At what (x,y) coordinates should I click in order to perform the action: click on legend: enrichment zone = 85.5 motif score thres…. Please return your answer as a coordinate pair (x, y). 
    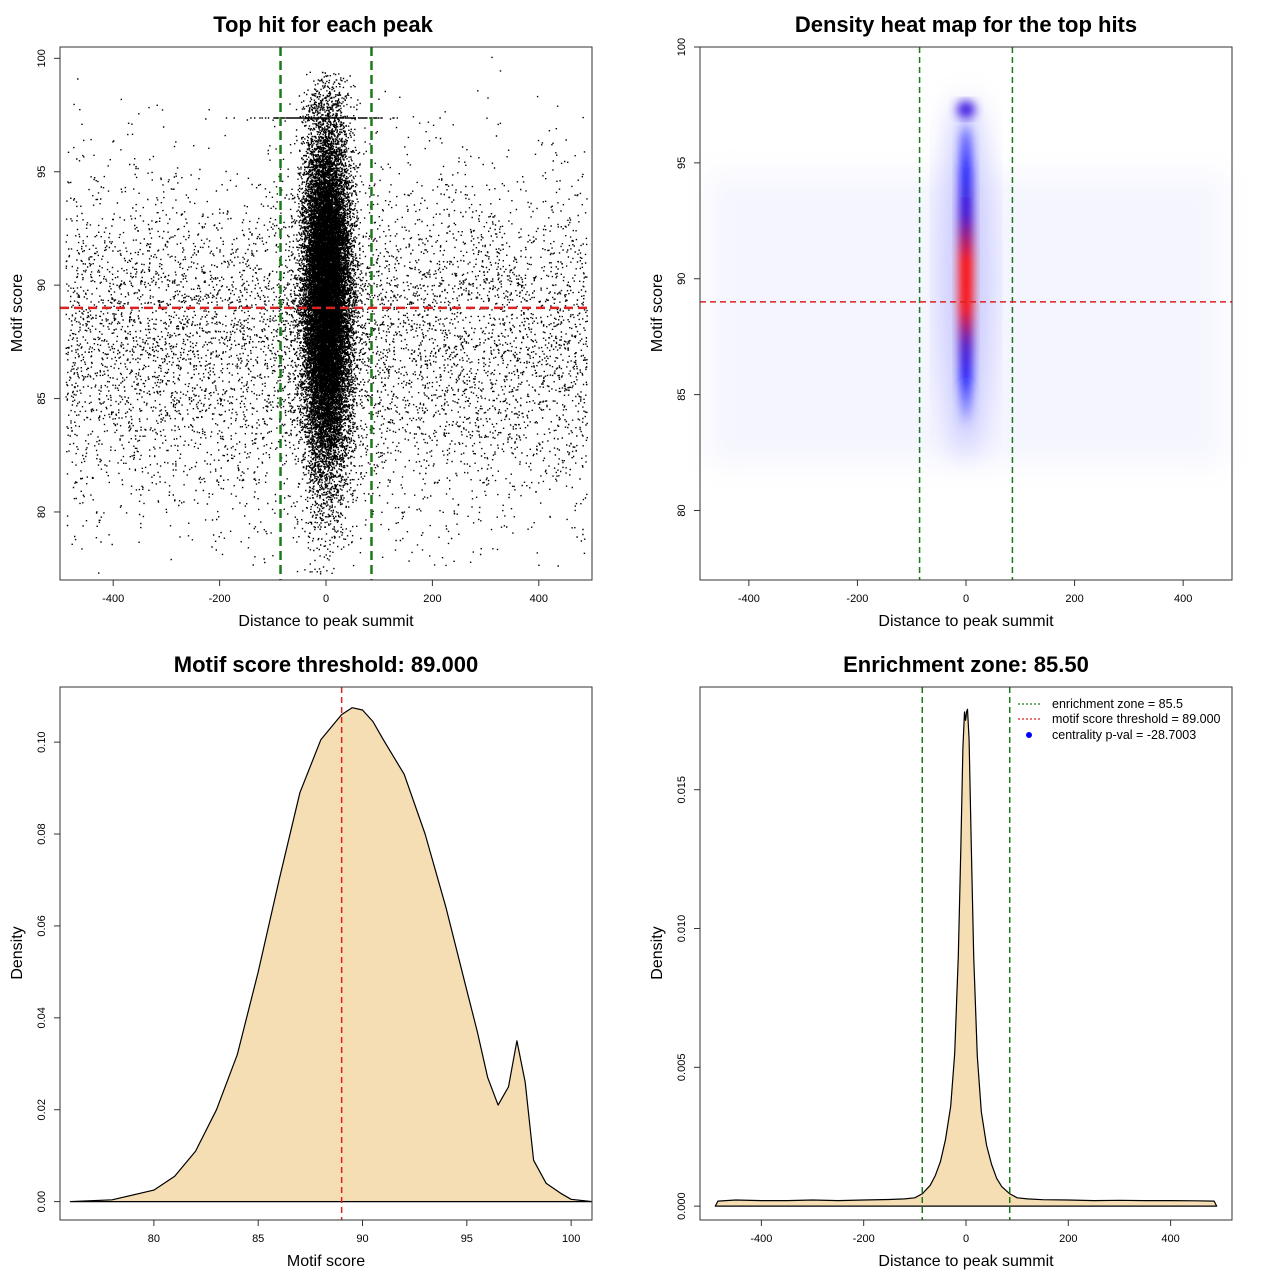
    Looking at the image, I should click on (1119, 719).